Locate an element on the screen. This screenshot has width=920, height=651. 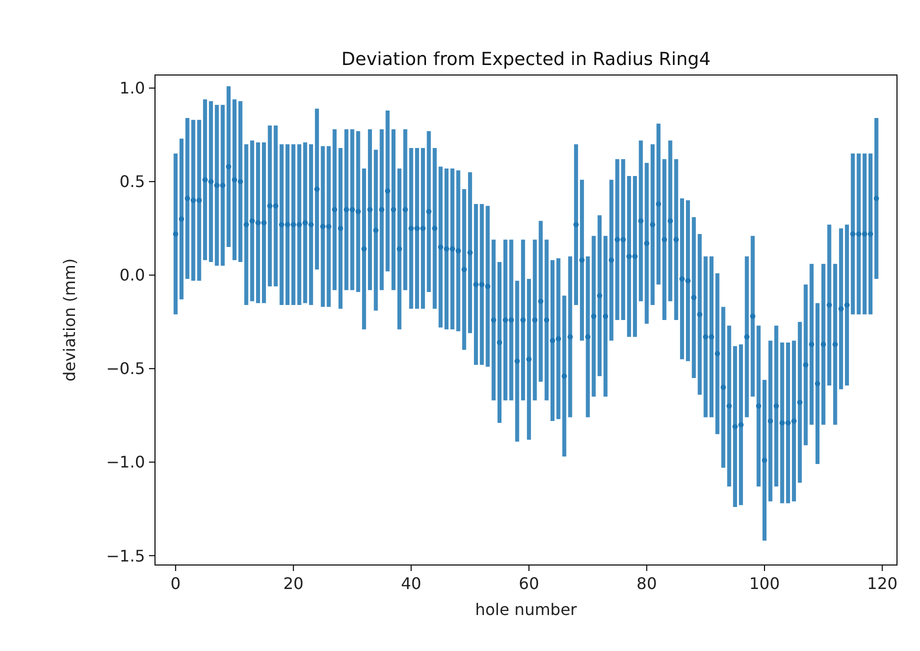
x-tick-label: 60 is located at coordinates (529, 583).